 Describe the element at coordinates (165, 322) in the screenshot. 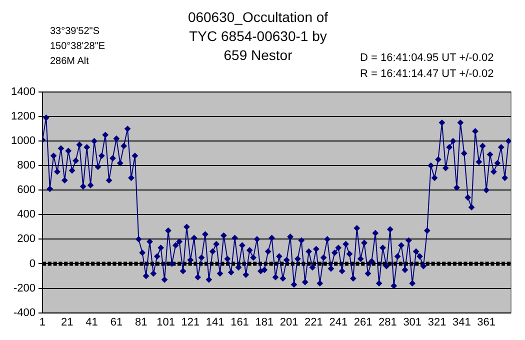

I see `x-tick-label: 101` at that location.